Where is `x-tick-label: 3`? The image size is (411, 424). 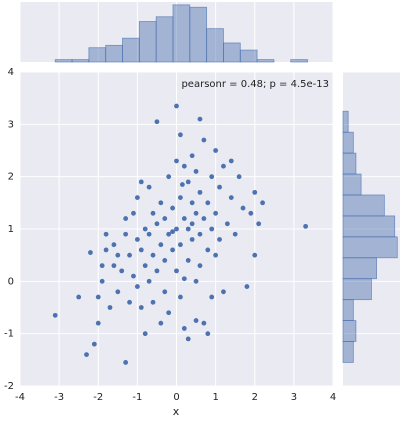
x-tick-label: 3 is located at coordinates (294, 397).